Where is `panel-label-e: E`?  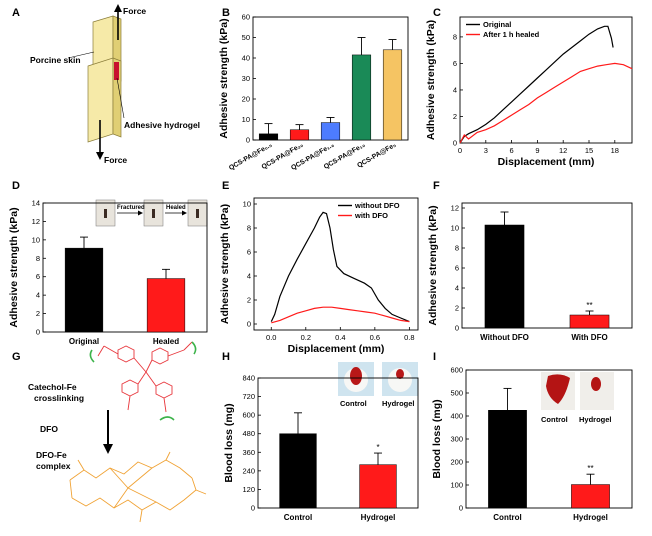 panel-label-e: E is located at coordinates (225, 186).